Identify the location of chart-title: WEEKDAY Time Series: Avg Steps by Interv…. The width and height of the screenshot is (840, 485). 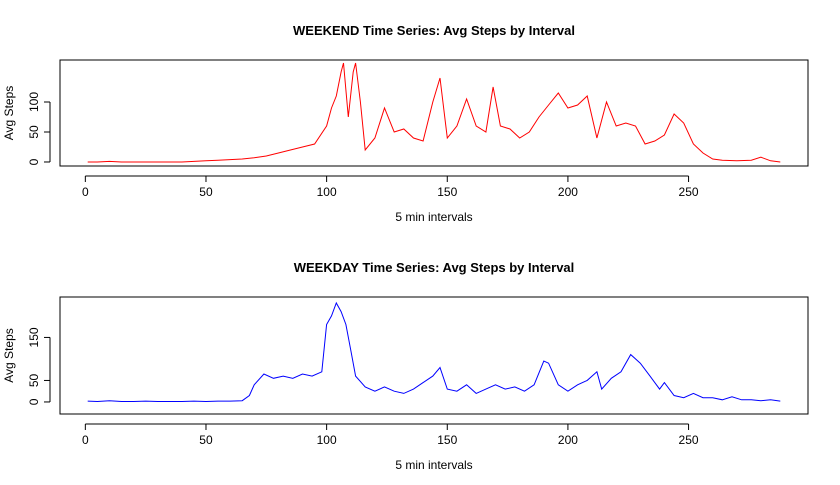
(434, 267).